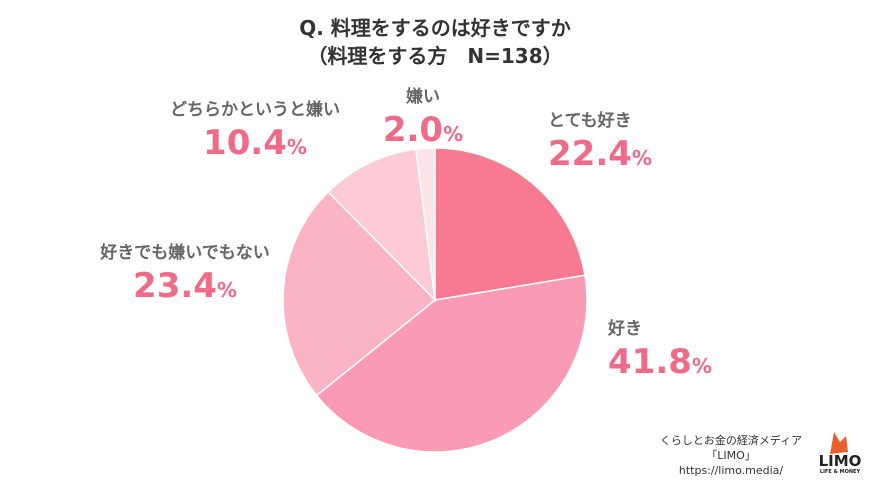 This screenshot has width=870, height=489. I want to click on label-percent: 23.4%, so click(185, 286).